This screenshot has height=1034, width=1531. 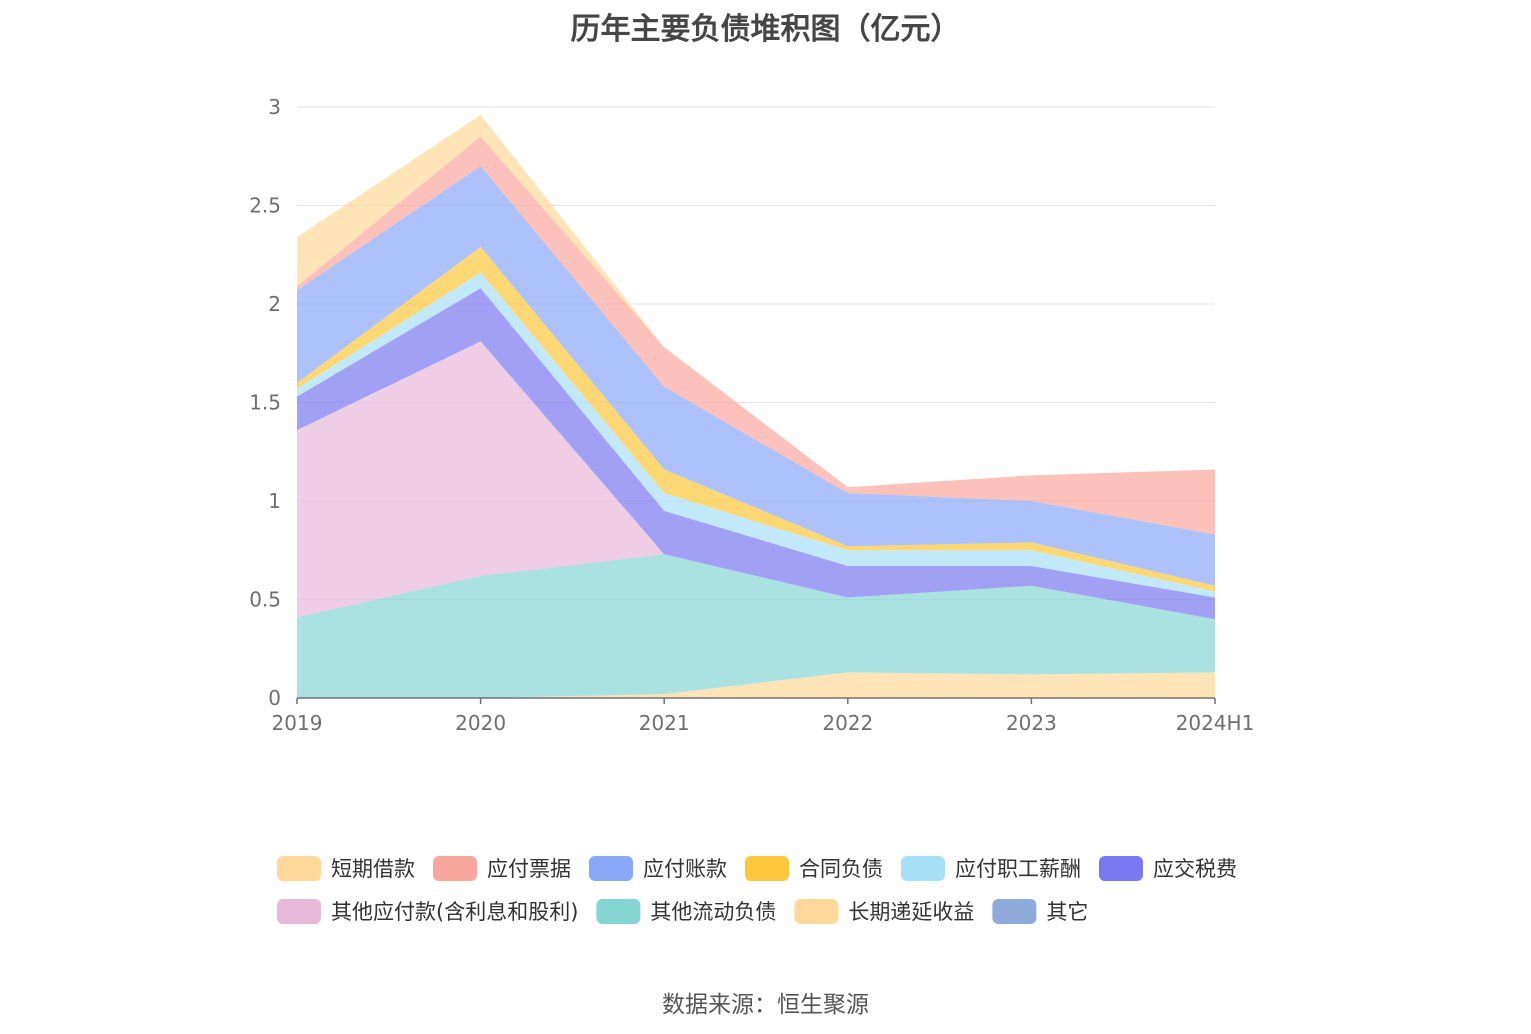 I want to click on legend-item: 短期借款, so click(x=346, y=868).